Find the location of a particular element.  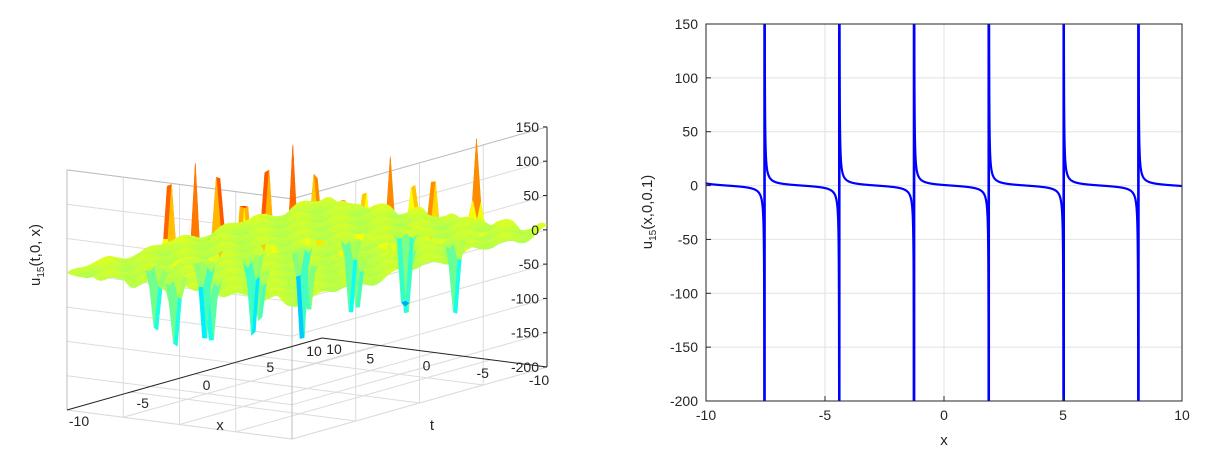

line-x-tick: 5 is located at coordinates (1063, 415).